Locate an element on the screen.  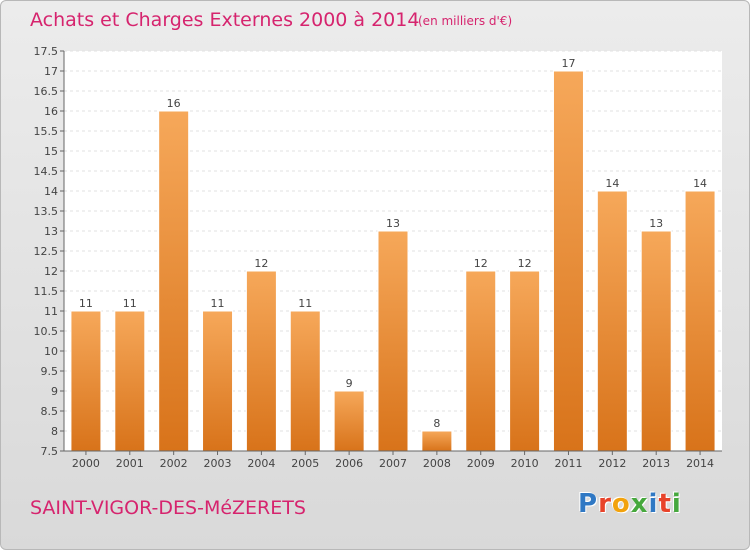
y-tick-label: 14 is located at coordinates (51, 191).